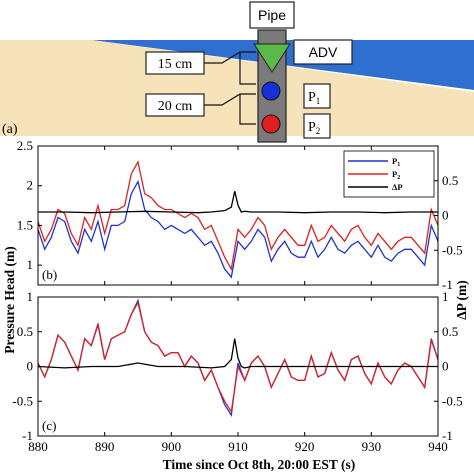 The width and height of the screenshot is (474, 474). What do you see at coordinates (30, 366) in the screenshot?
I see `y-tick-label: 0` at bounding box center [30, 366].